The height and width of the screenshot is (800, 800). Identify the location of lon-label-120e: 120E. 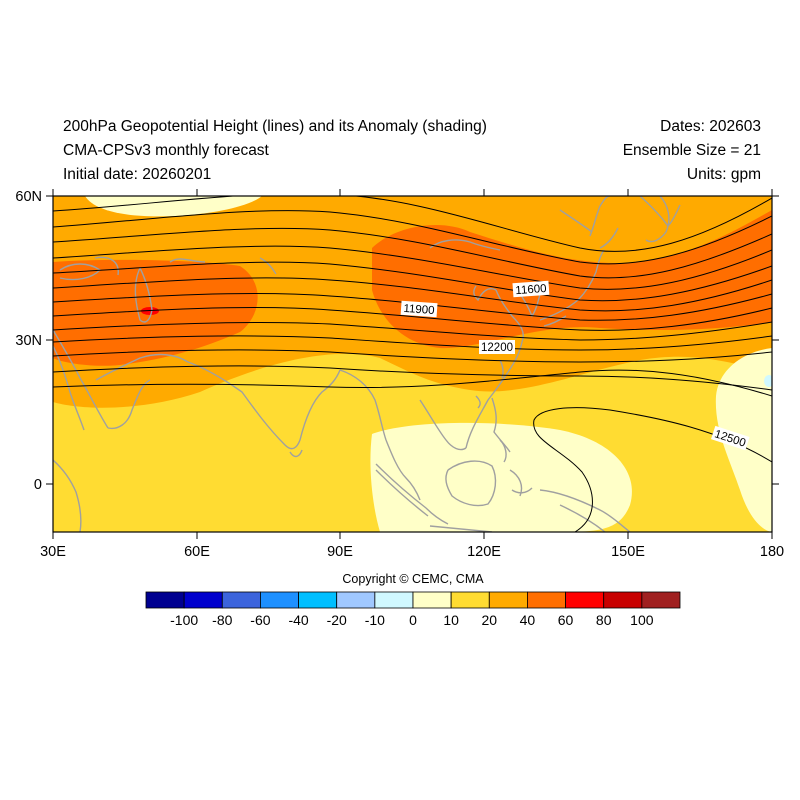
(484, 552).